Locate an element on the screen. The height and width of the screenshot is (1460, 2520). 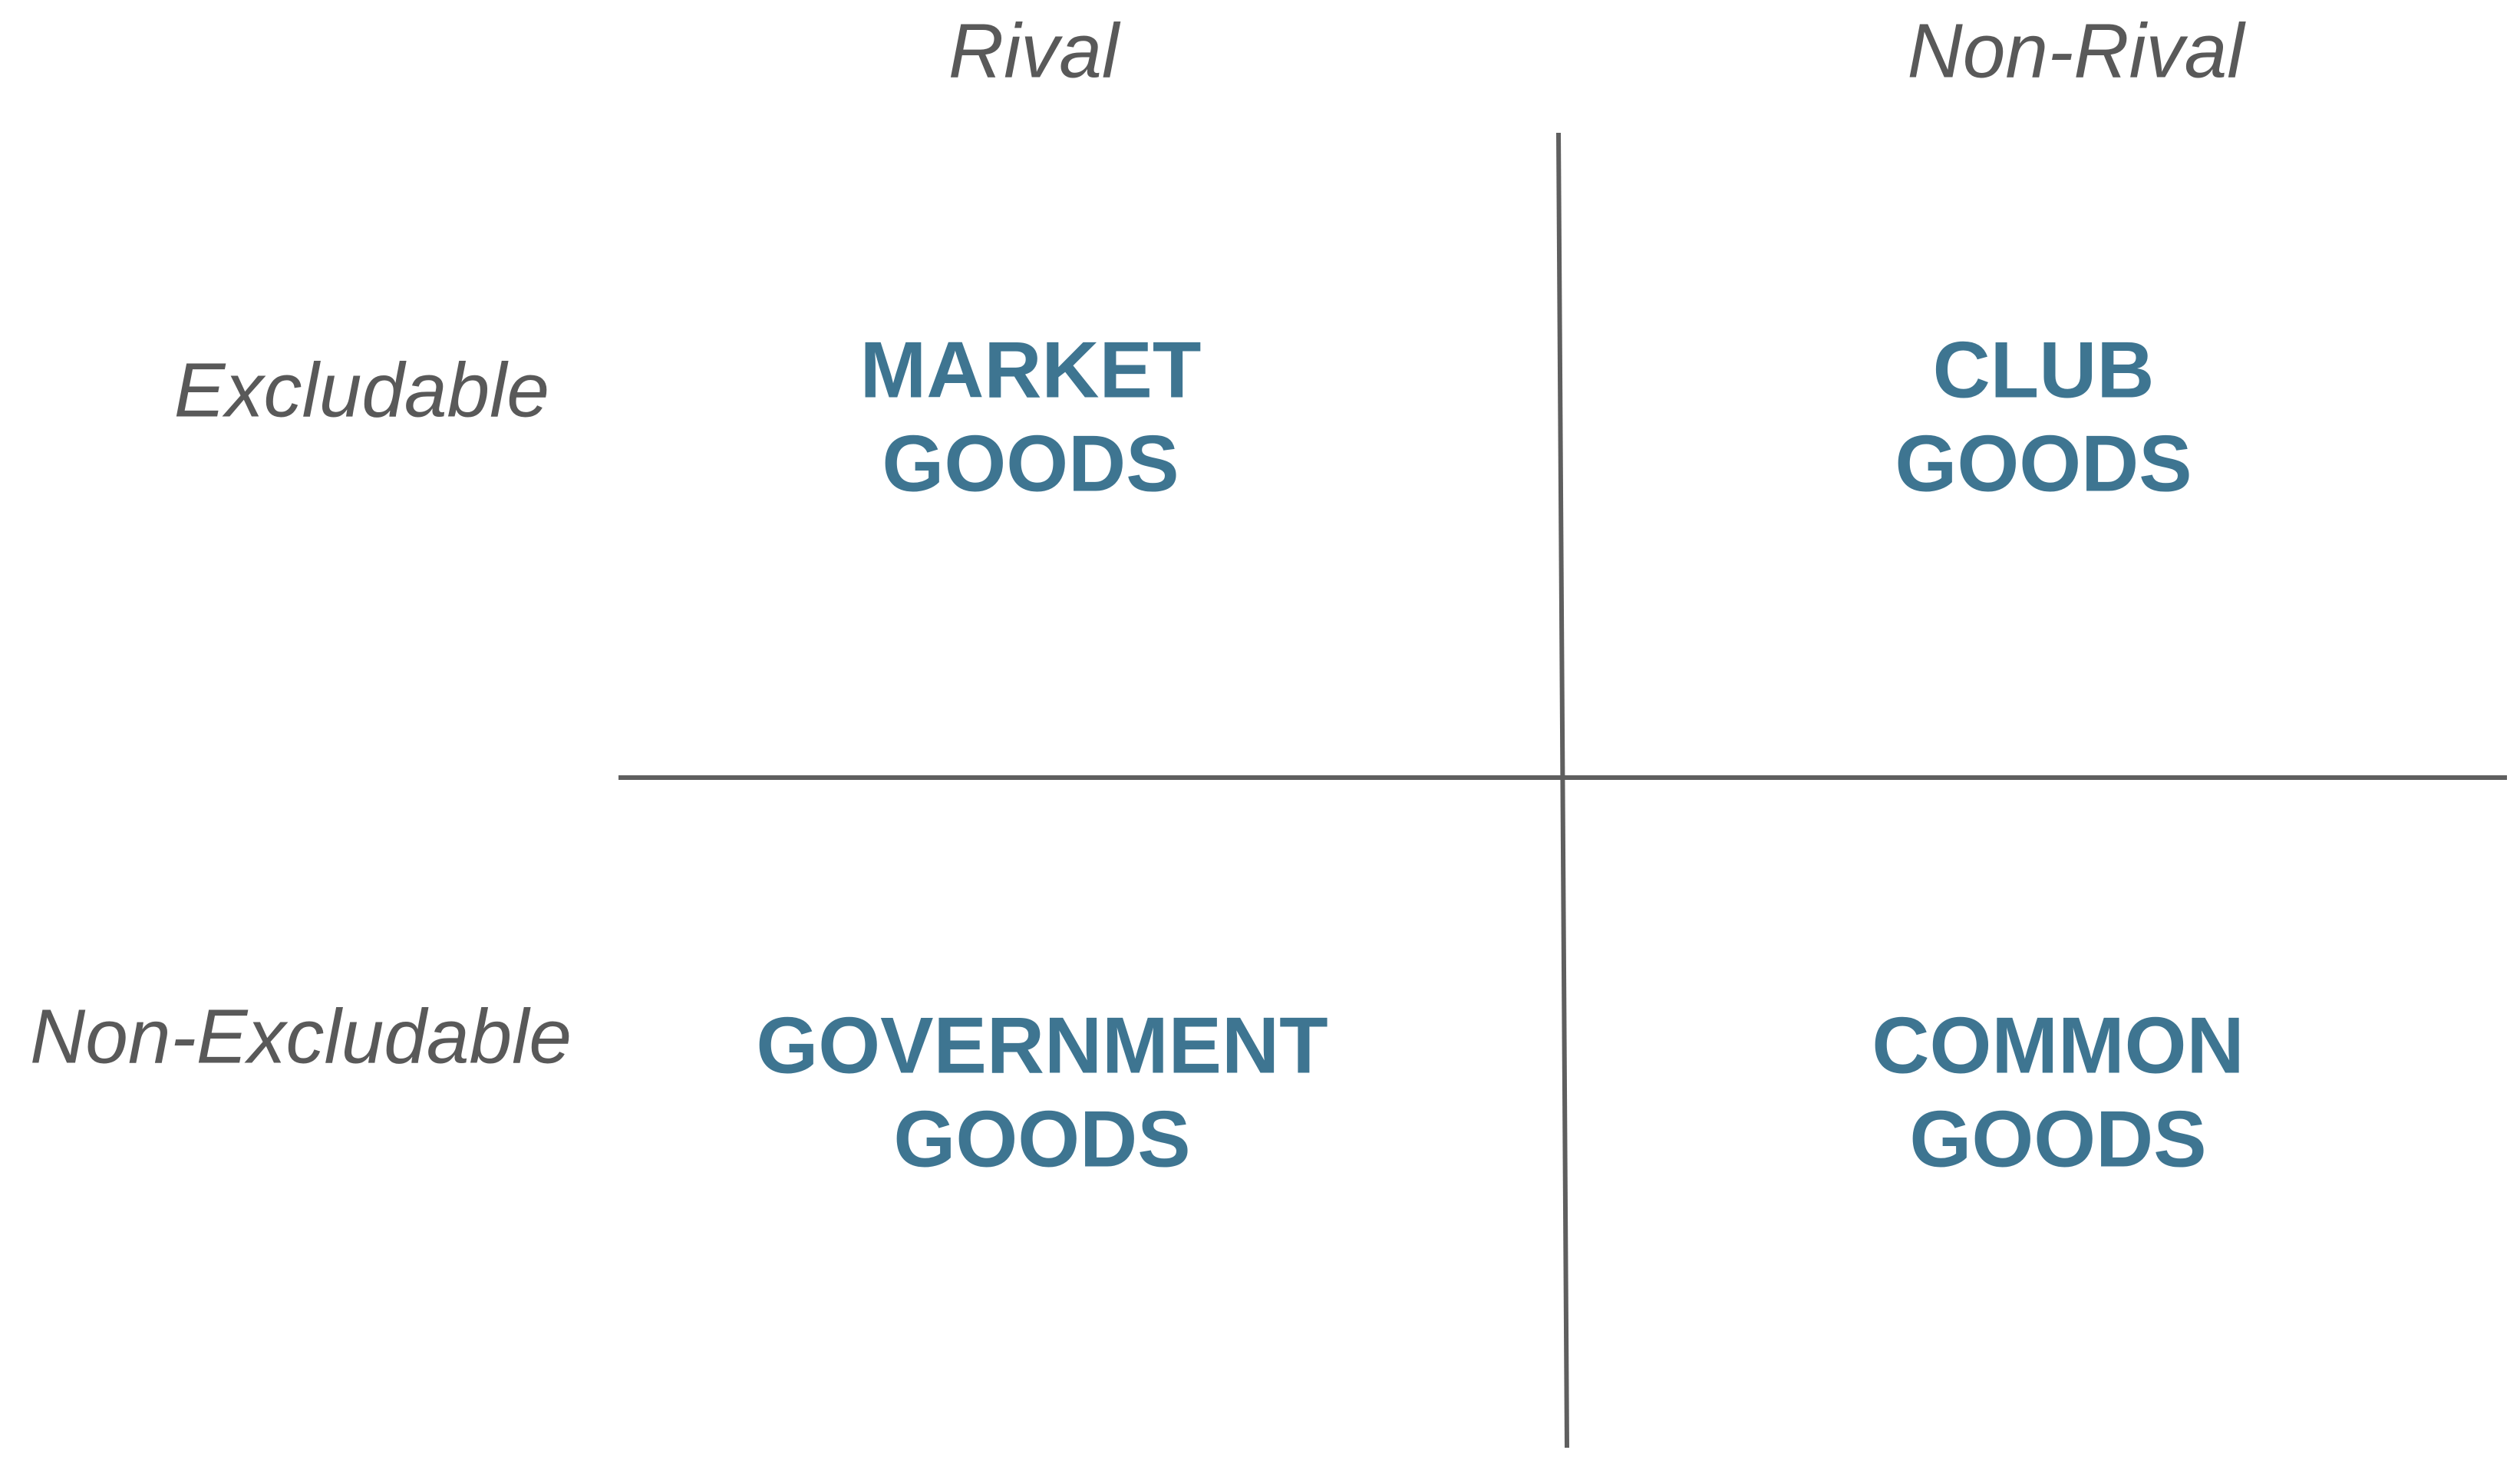
column-header: Rival is located at coordinates (1034, 51).